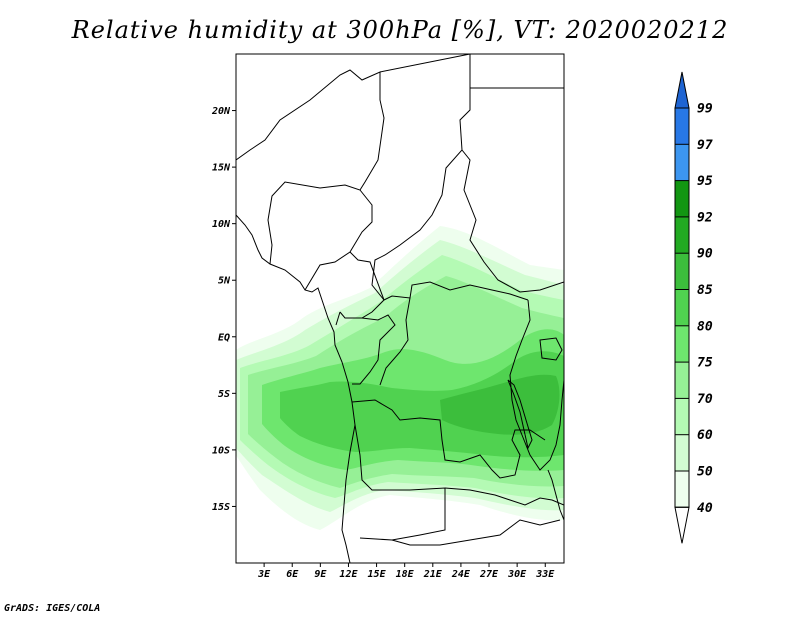 The image size is (800, 618). What do you see at coordinates (517, 574) in the screenshot?
I see `lon-label: 30E` at bounding box center [517, 574].